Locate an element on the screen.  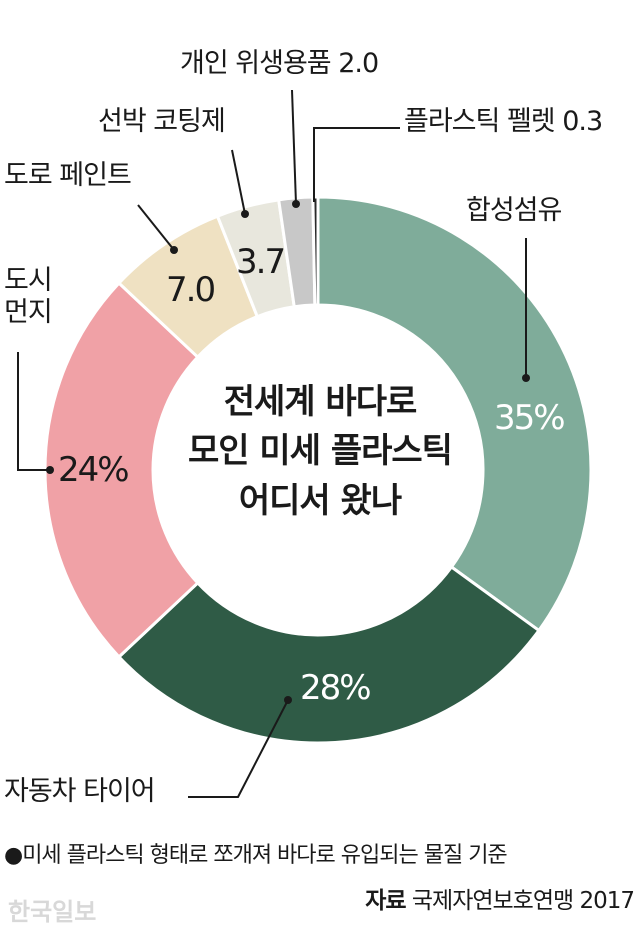
category-label: 자동차 타이어 is located at coordinates (80, 791).